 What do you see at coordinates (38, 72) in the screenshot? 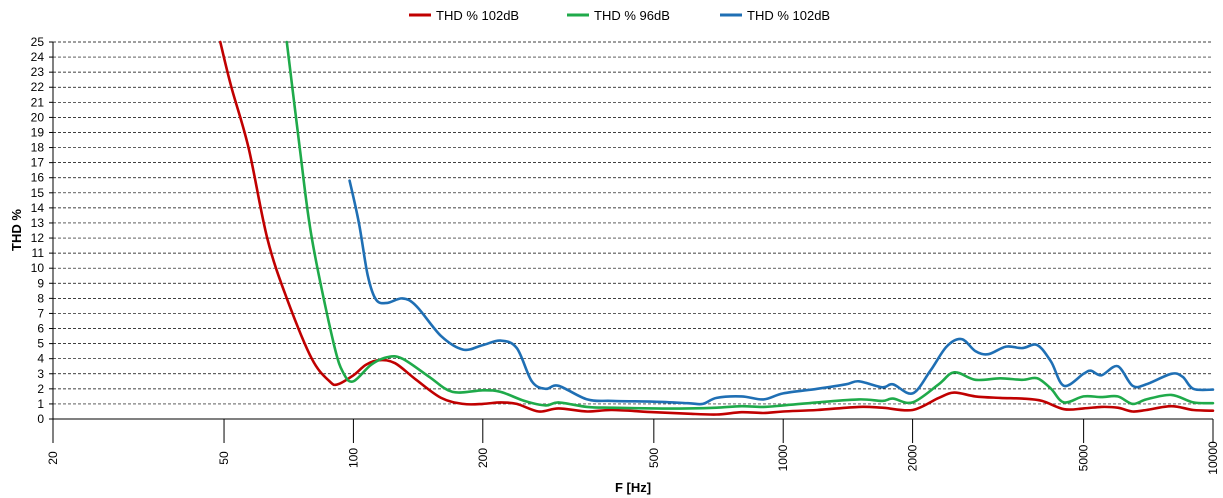
I see `y-tick-label: 23` at bounding box center [38, 72].